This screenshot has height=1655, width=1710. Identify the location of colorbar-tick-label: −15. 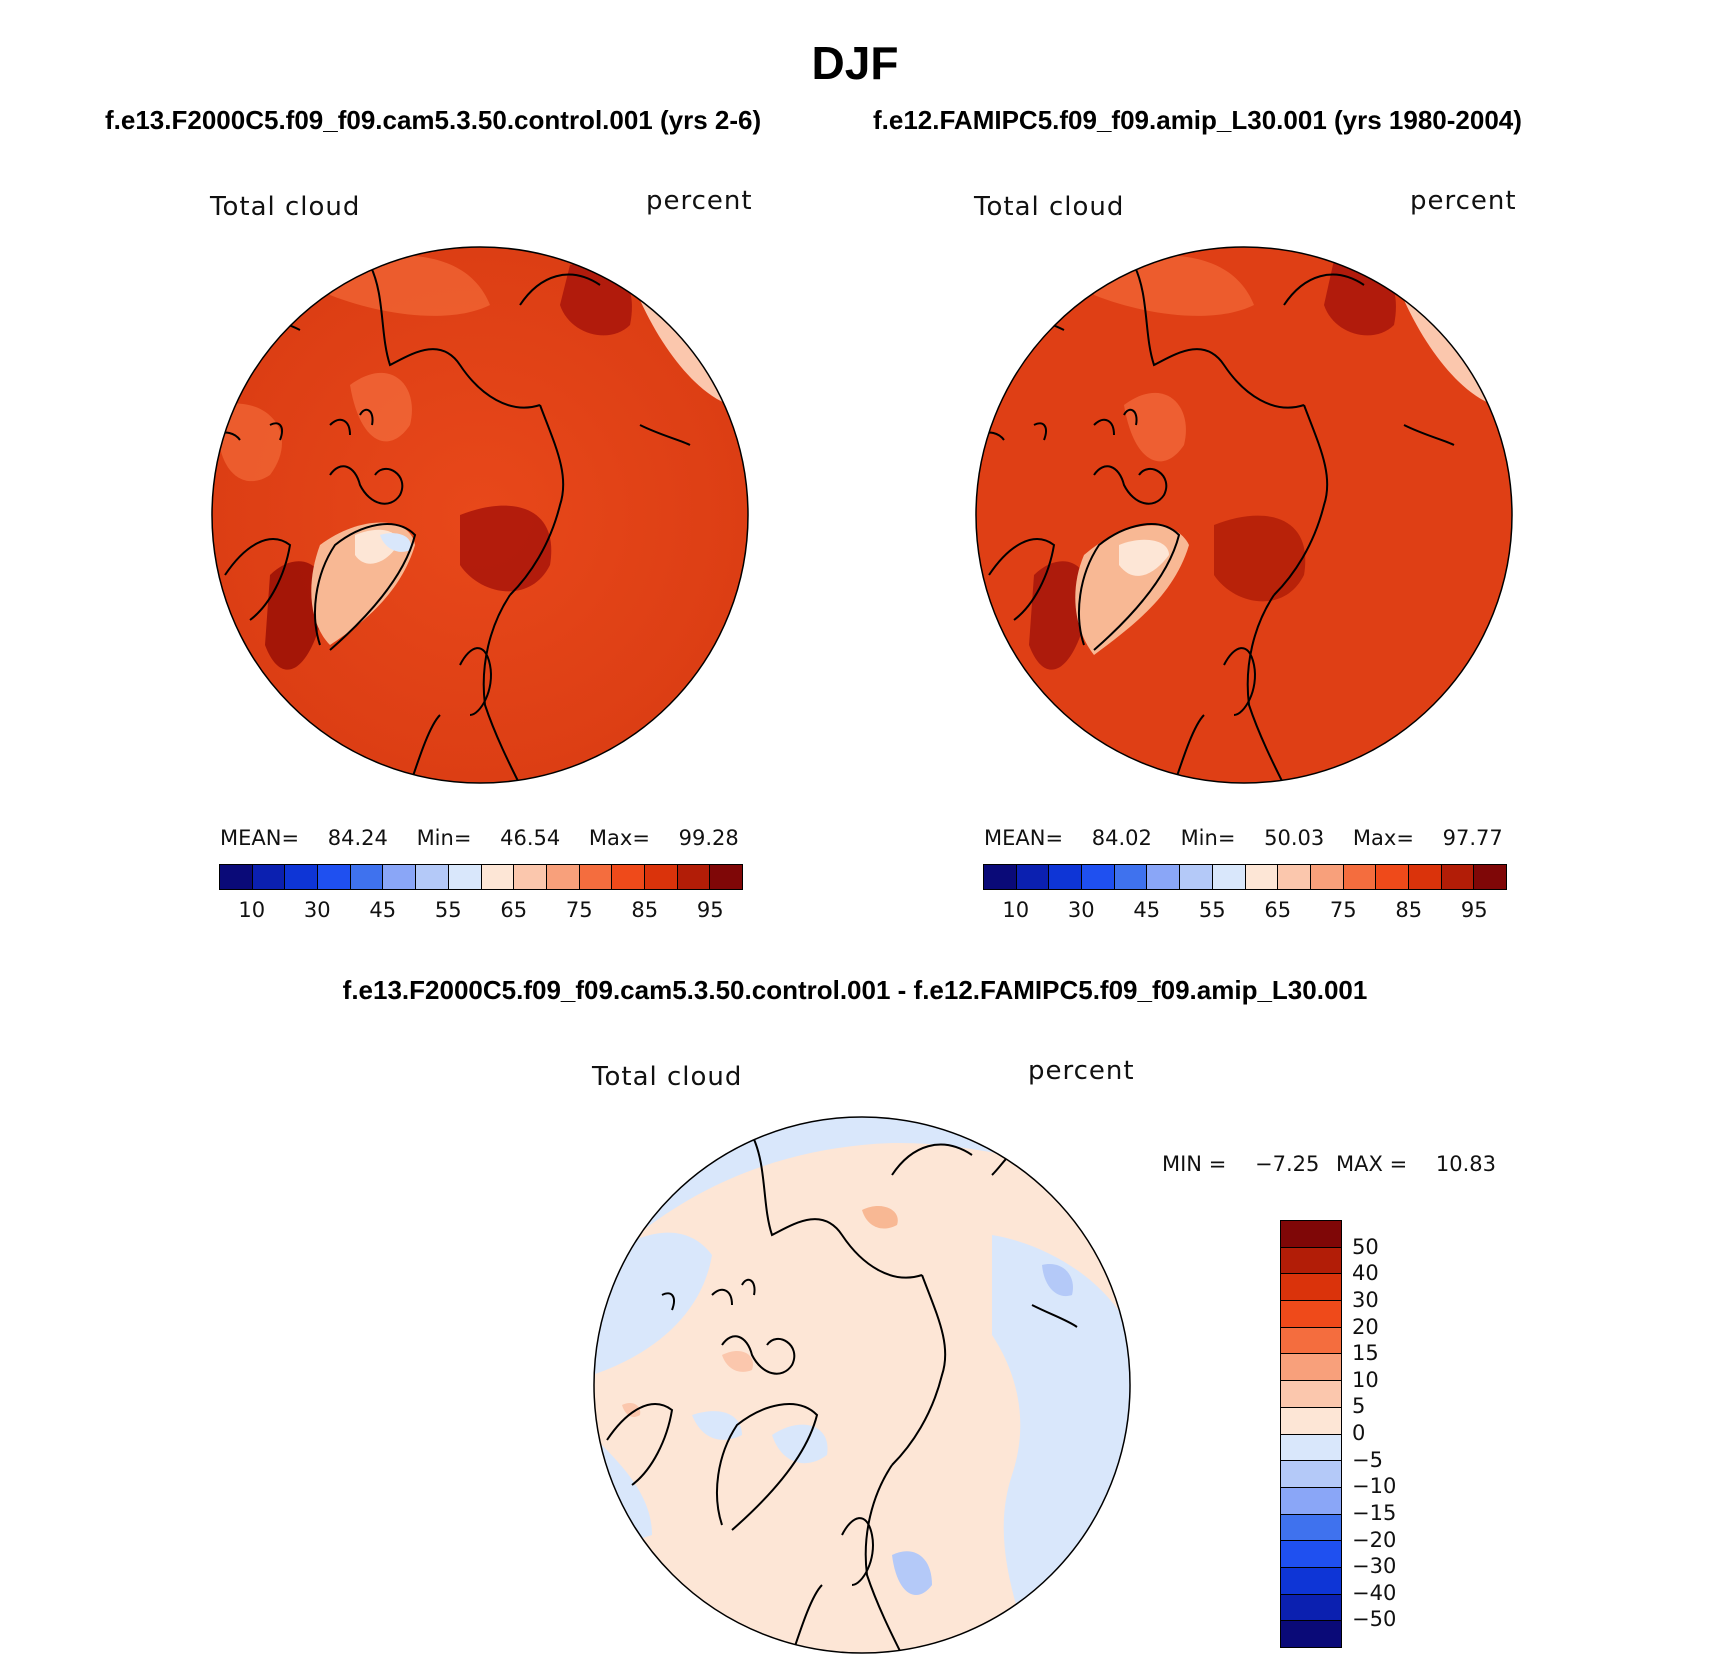
(1374, 1512).